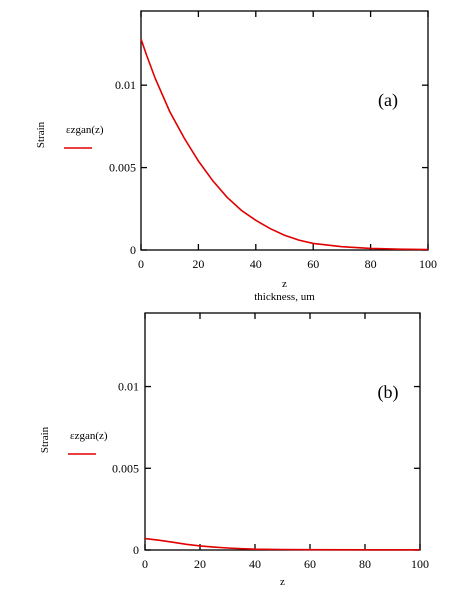 The image size is (474, 593). Describe the element at coordinates (89, 436) in the screenshot. I see `panel-b-legend-label: εzgan(z)` at that location.